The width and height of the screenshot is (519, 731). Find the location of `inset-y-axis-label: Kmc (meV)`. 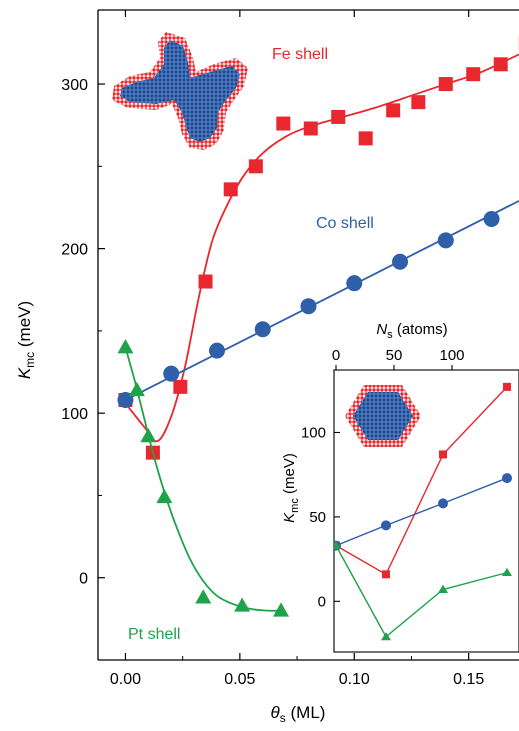

inset-y-axis-label: Kmc (meV) is located at coordinates (291, 488).